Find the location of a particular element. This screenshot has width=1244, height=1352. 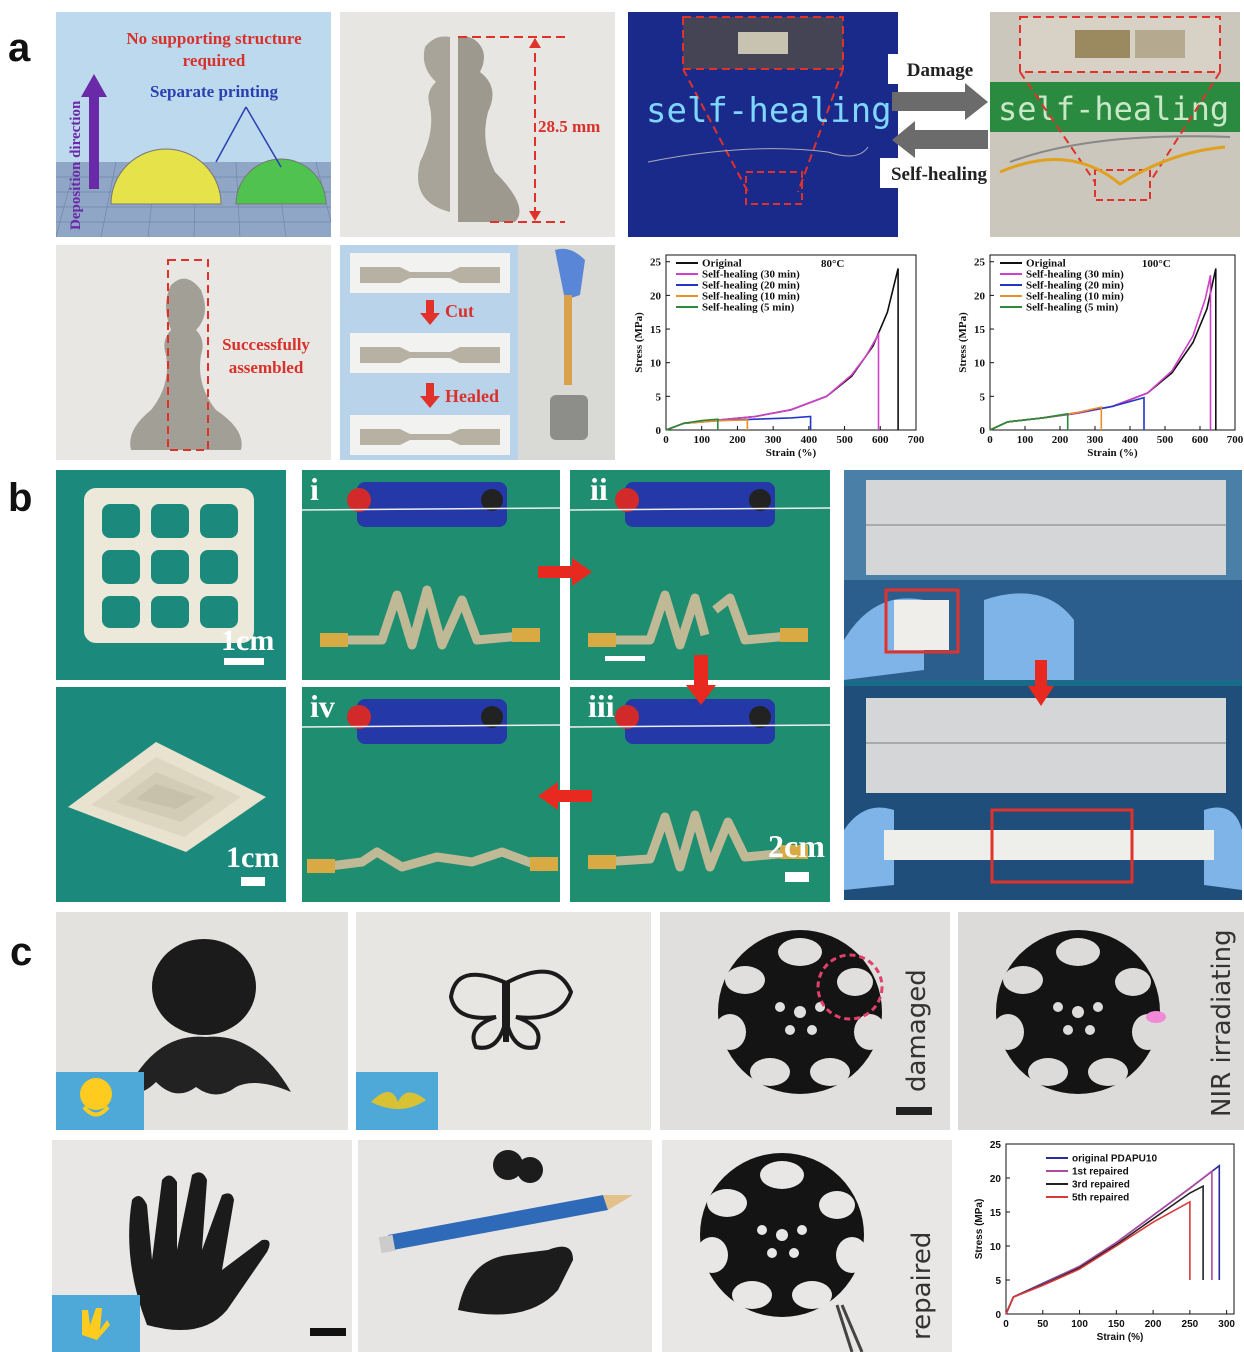

damage-label: Damage is located at coordinates (940, 70).